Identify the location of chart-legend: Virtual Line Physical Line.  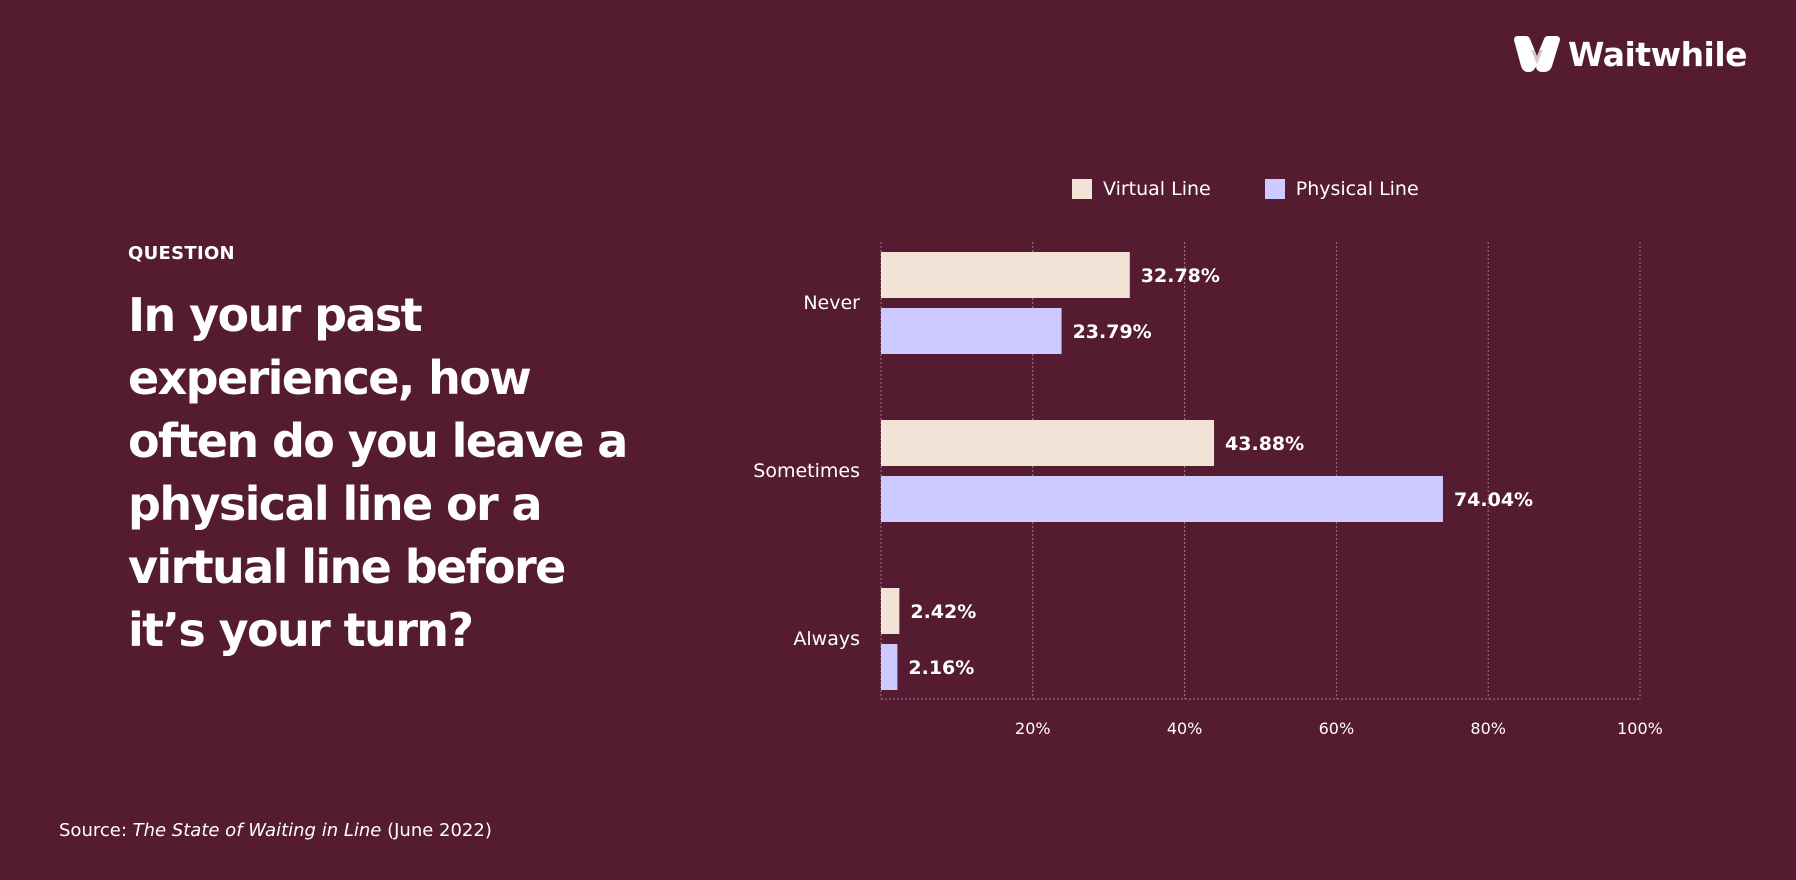
(1245, 189).